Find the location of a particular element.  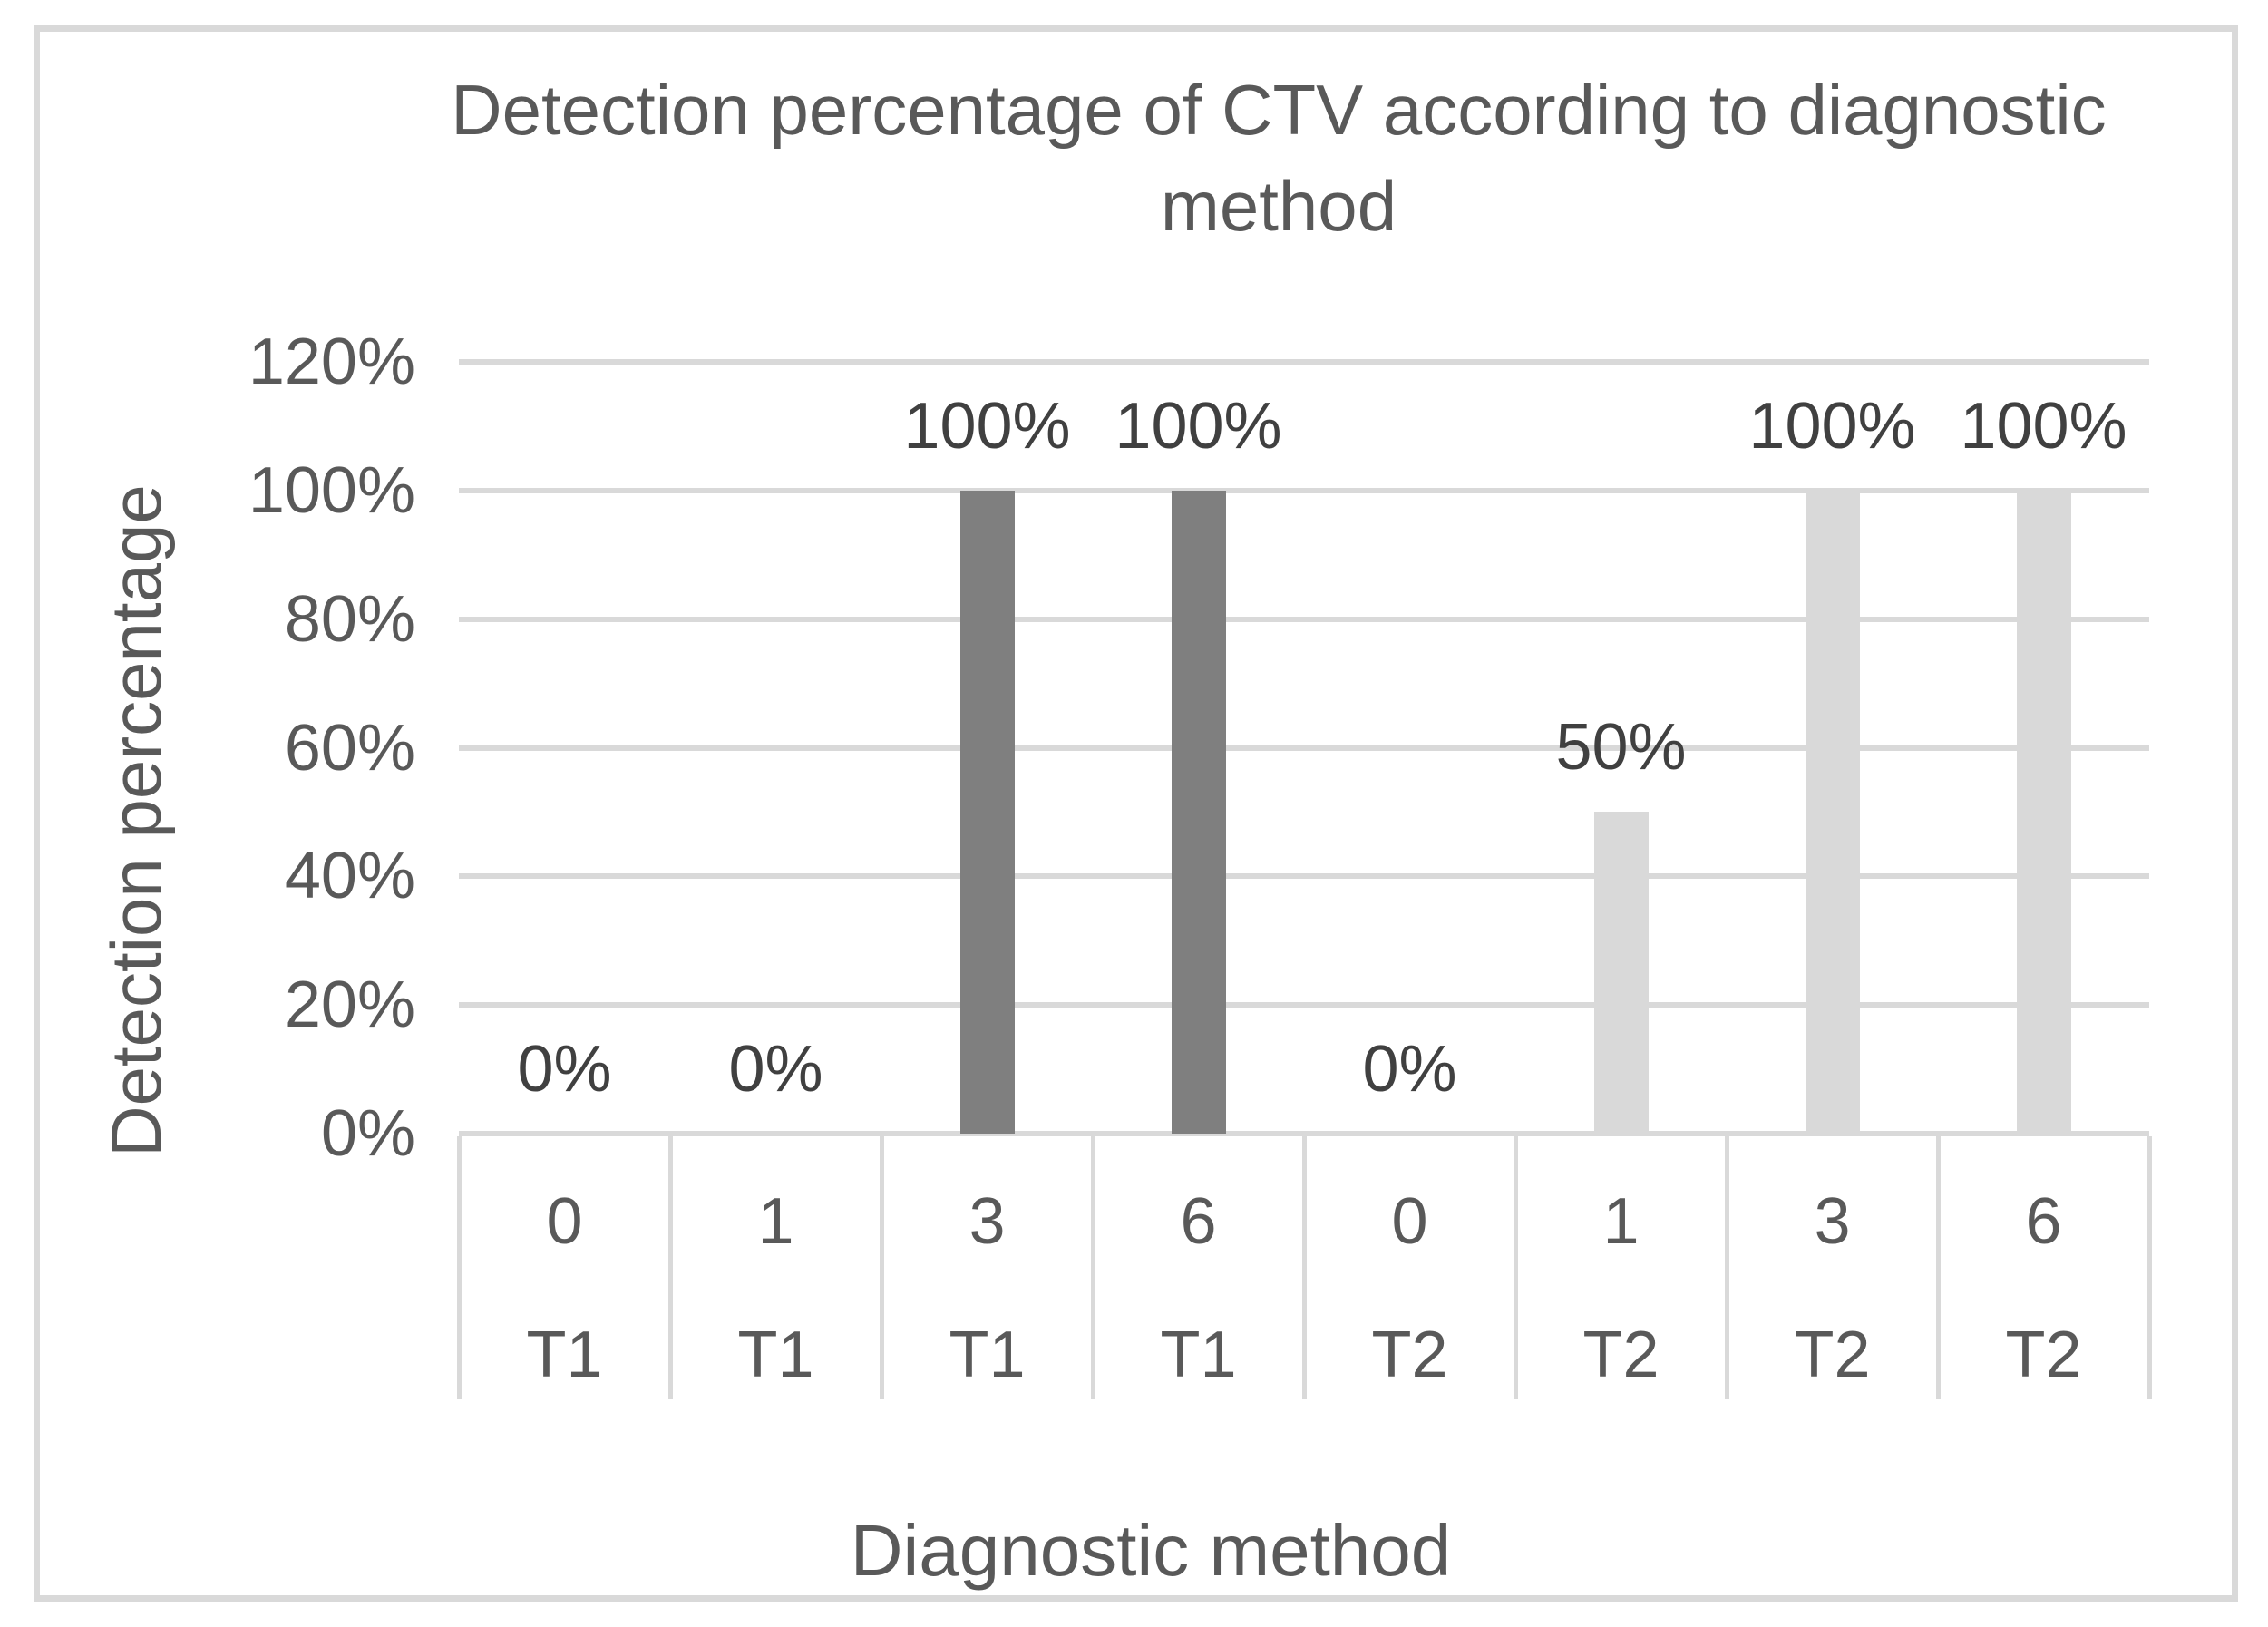

y-tick-label: 120% is located at coordinates (331, 362).